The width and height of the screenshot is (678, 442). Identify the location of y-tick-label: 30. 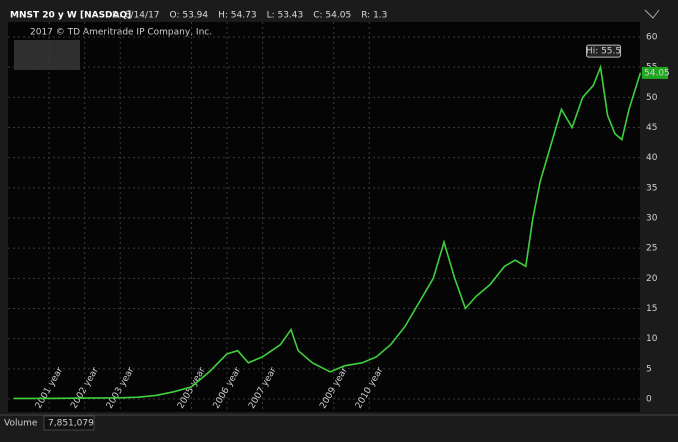
(652, 219).